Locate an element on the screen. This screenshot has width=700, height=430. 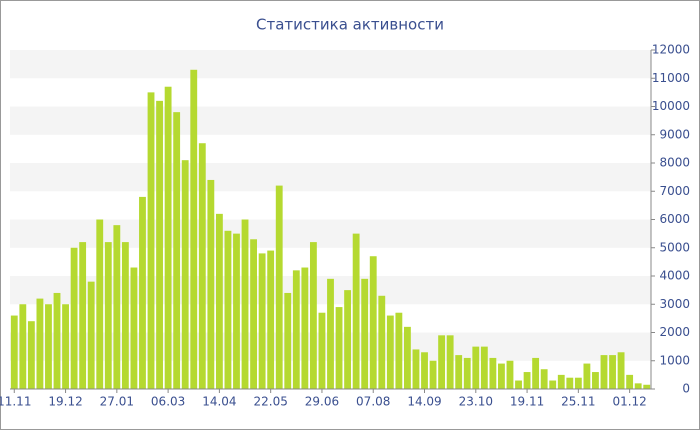
x-tick-label: 14.09 is located at coordinates (424, 402).